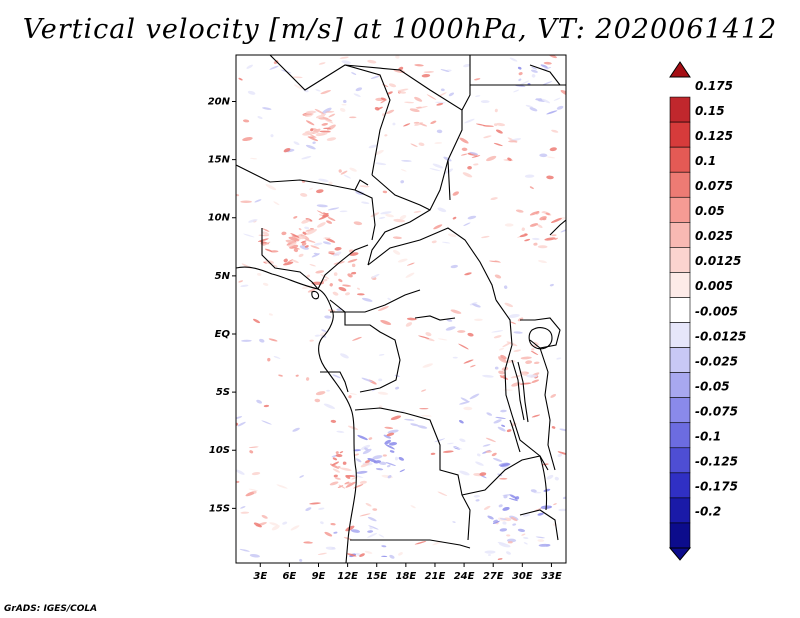  What do you see at coordinates (718, 261) in the screenshot?
I see `colorbar-label: 0.0125` at bounding box center [718, 261].